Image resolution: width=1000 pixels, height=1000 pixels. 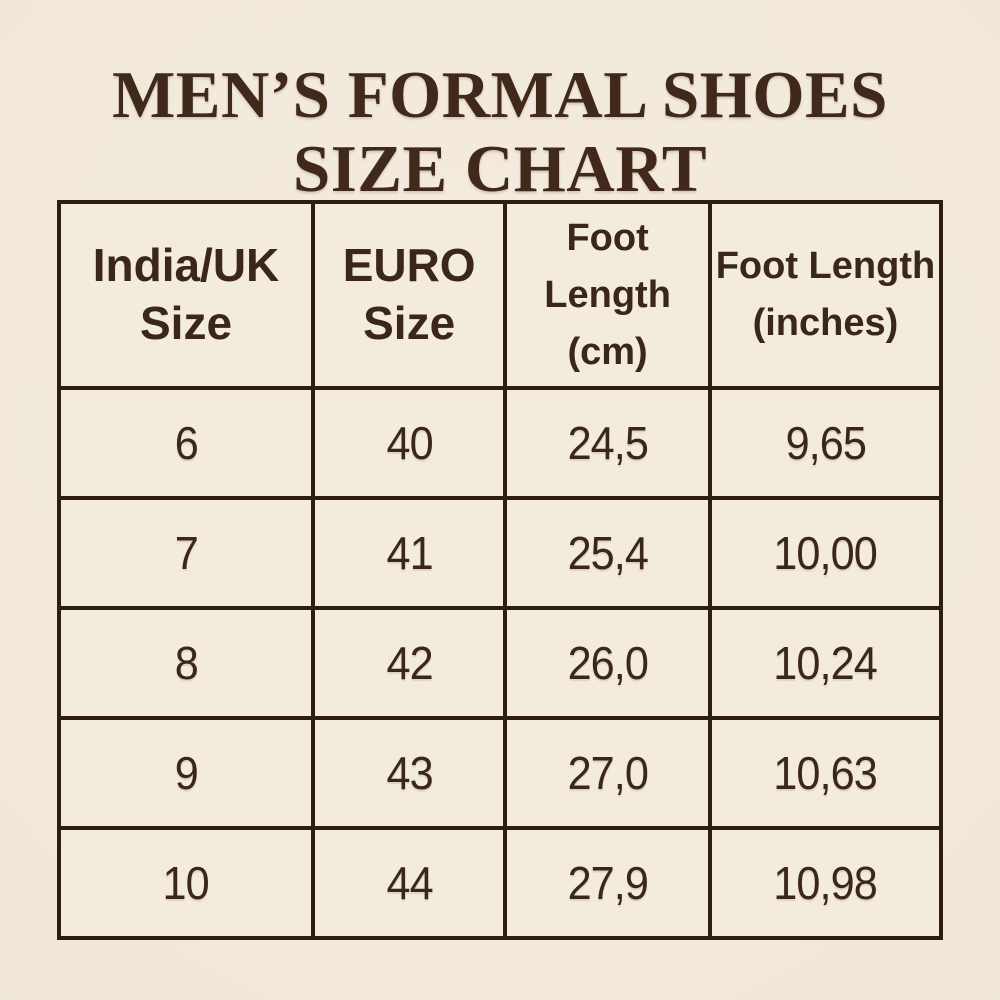 I want to click on table-cell: 6, so click(x=186, y=443).